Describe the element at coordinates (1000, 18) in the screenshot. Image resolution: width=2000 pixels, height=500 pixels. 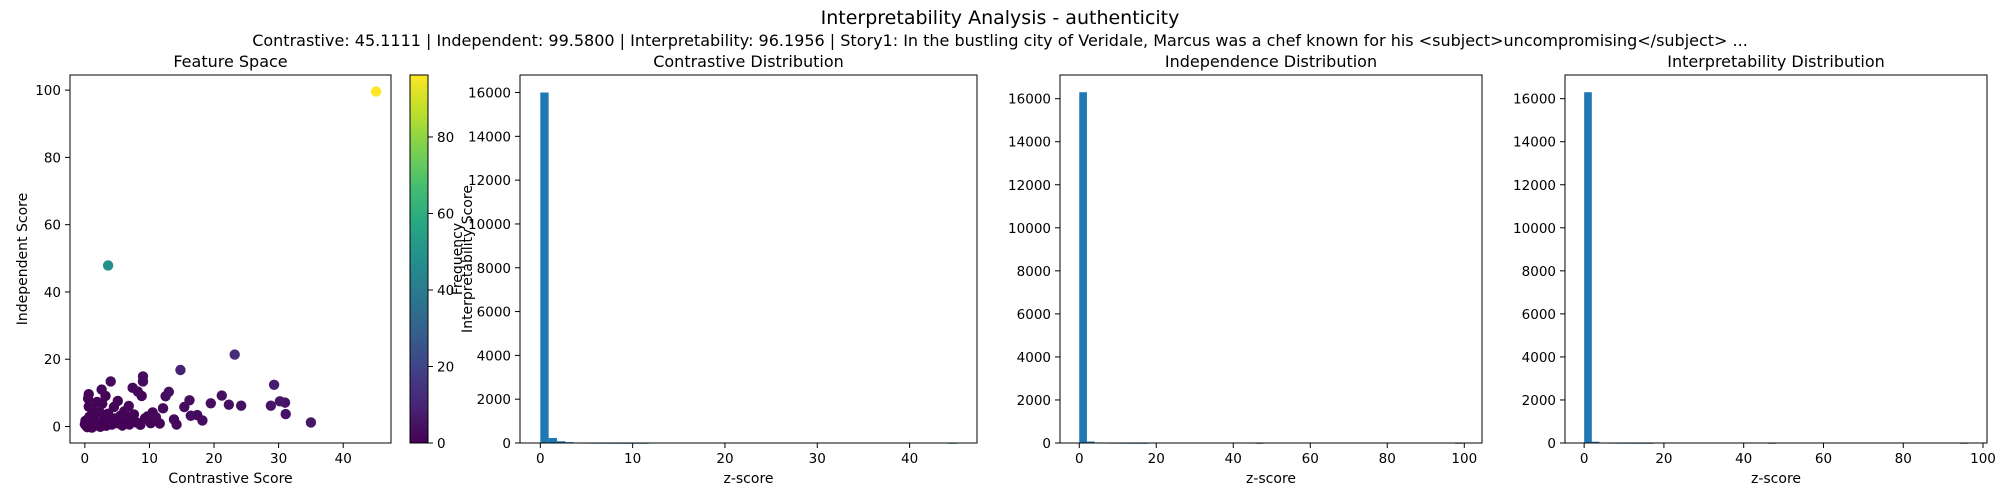
I see `figure-title: Interpretability Analysis - authenticity` at that location.